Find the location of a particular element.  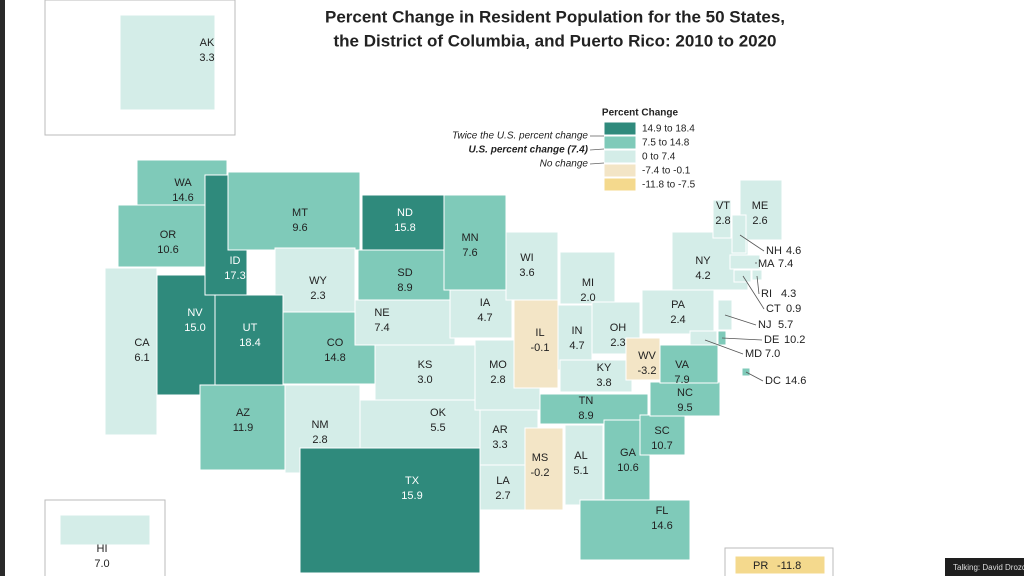

state-abbr: UT is located at coordinates (250, 328).